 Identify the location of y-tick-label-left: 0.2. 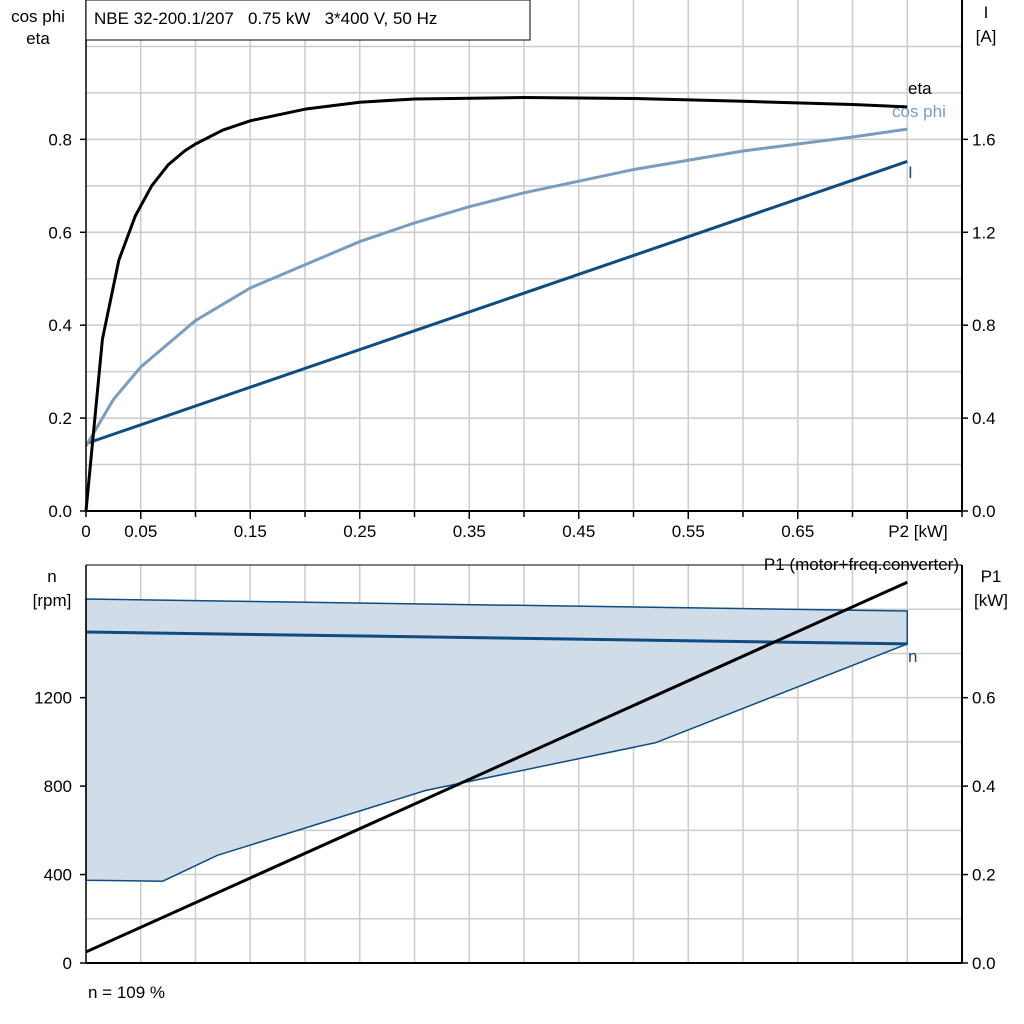
(60, 418).